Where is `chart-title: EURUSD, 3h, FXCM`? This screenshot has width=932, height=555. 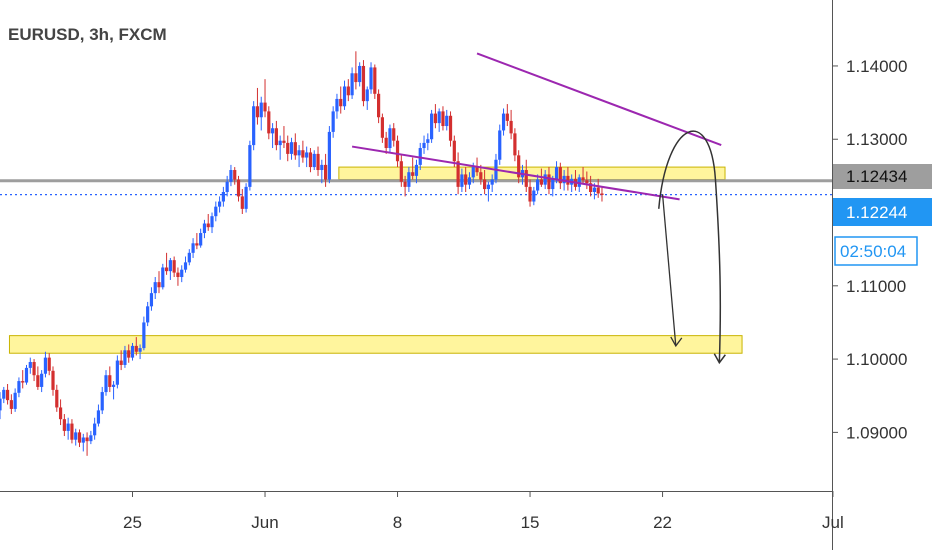
chart-title: EURUSD, 3h, FXCM is located at coordinates (87, 34).